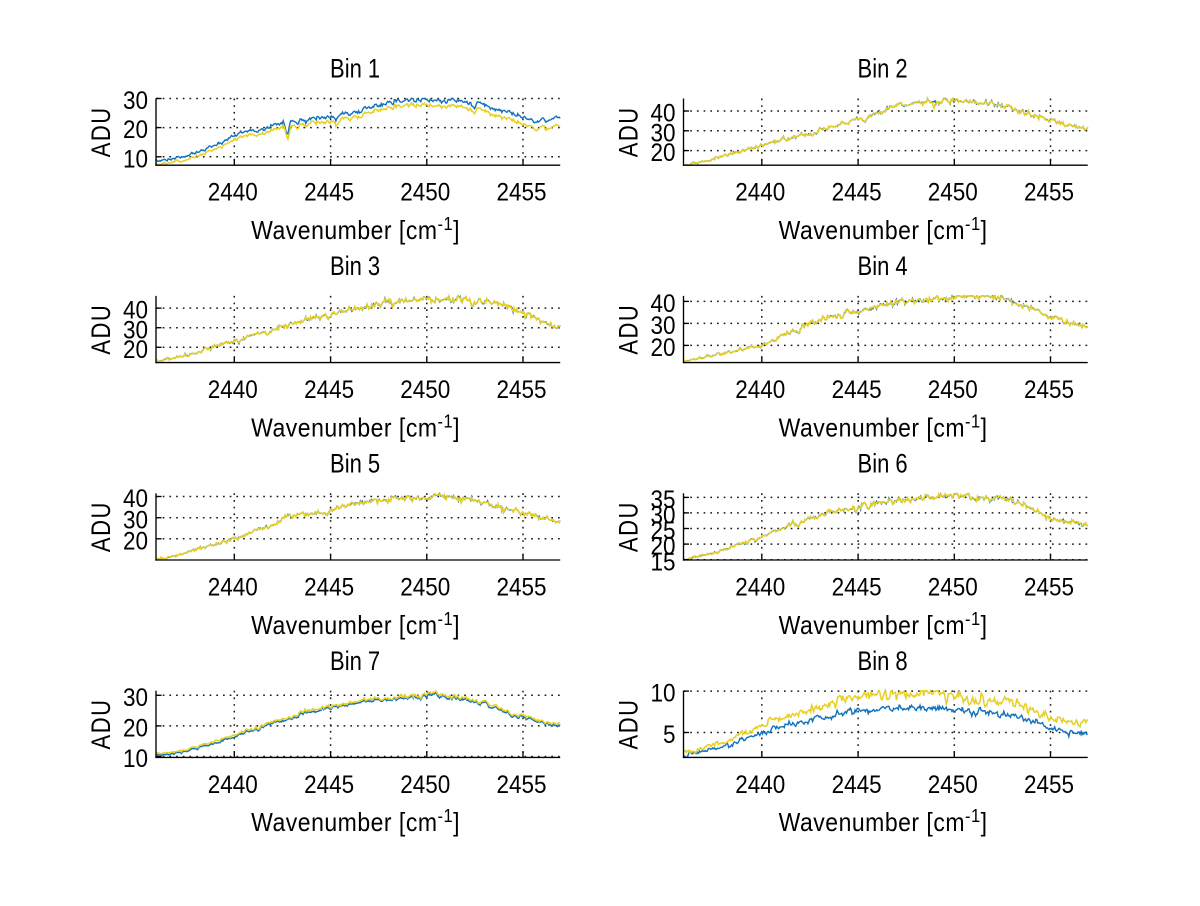  Describe the element at coordinates (883, 267) in the screenshot. I see `svg-text: Bin 4` at that location.